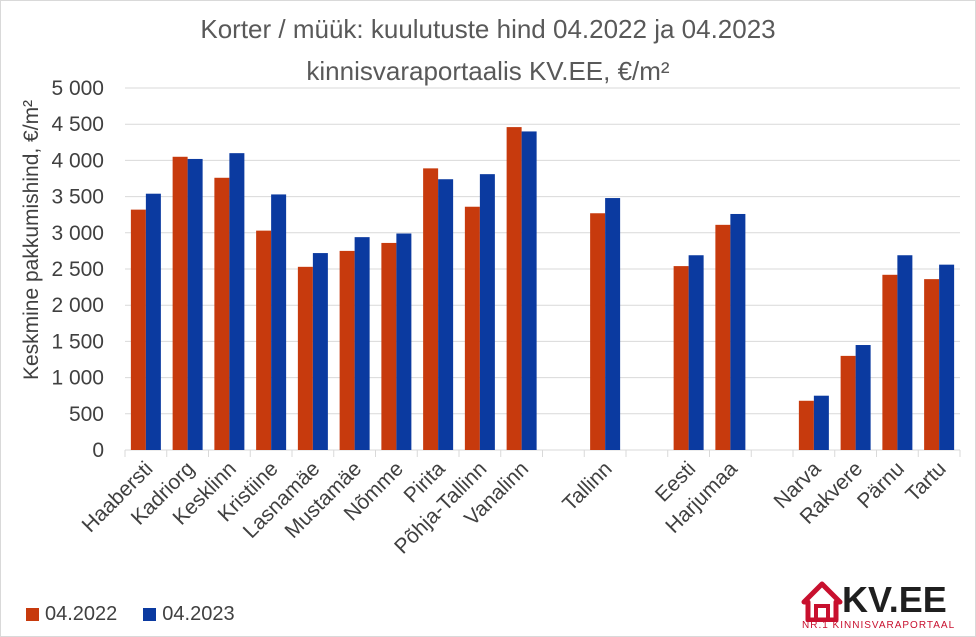 The height and width of the screenshot is (637, 976). What do you see at coordinates (881, 485) in the screenshot?
I see `x-tick-label: Pärnu` at bounding box center [881, 485].